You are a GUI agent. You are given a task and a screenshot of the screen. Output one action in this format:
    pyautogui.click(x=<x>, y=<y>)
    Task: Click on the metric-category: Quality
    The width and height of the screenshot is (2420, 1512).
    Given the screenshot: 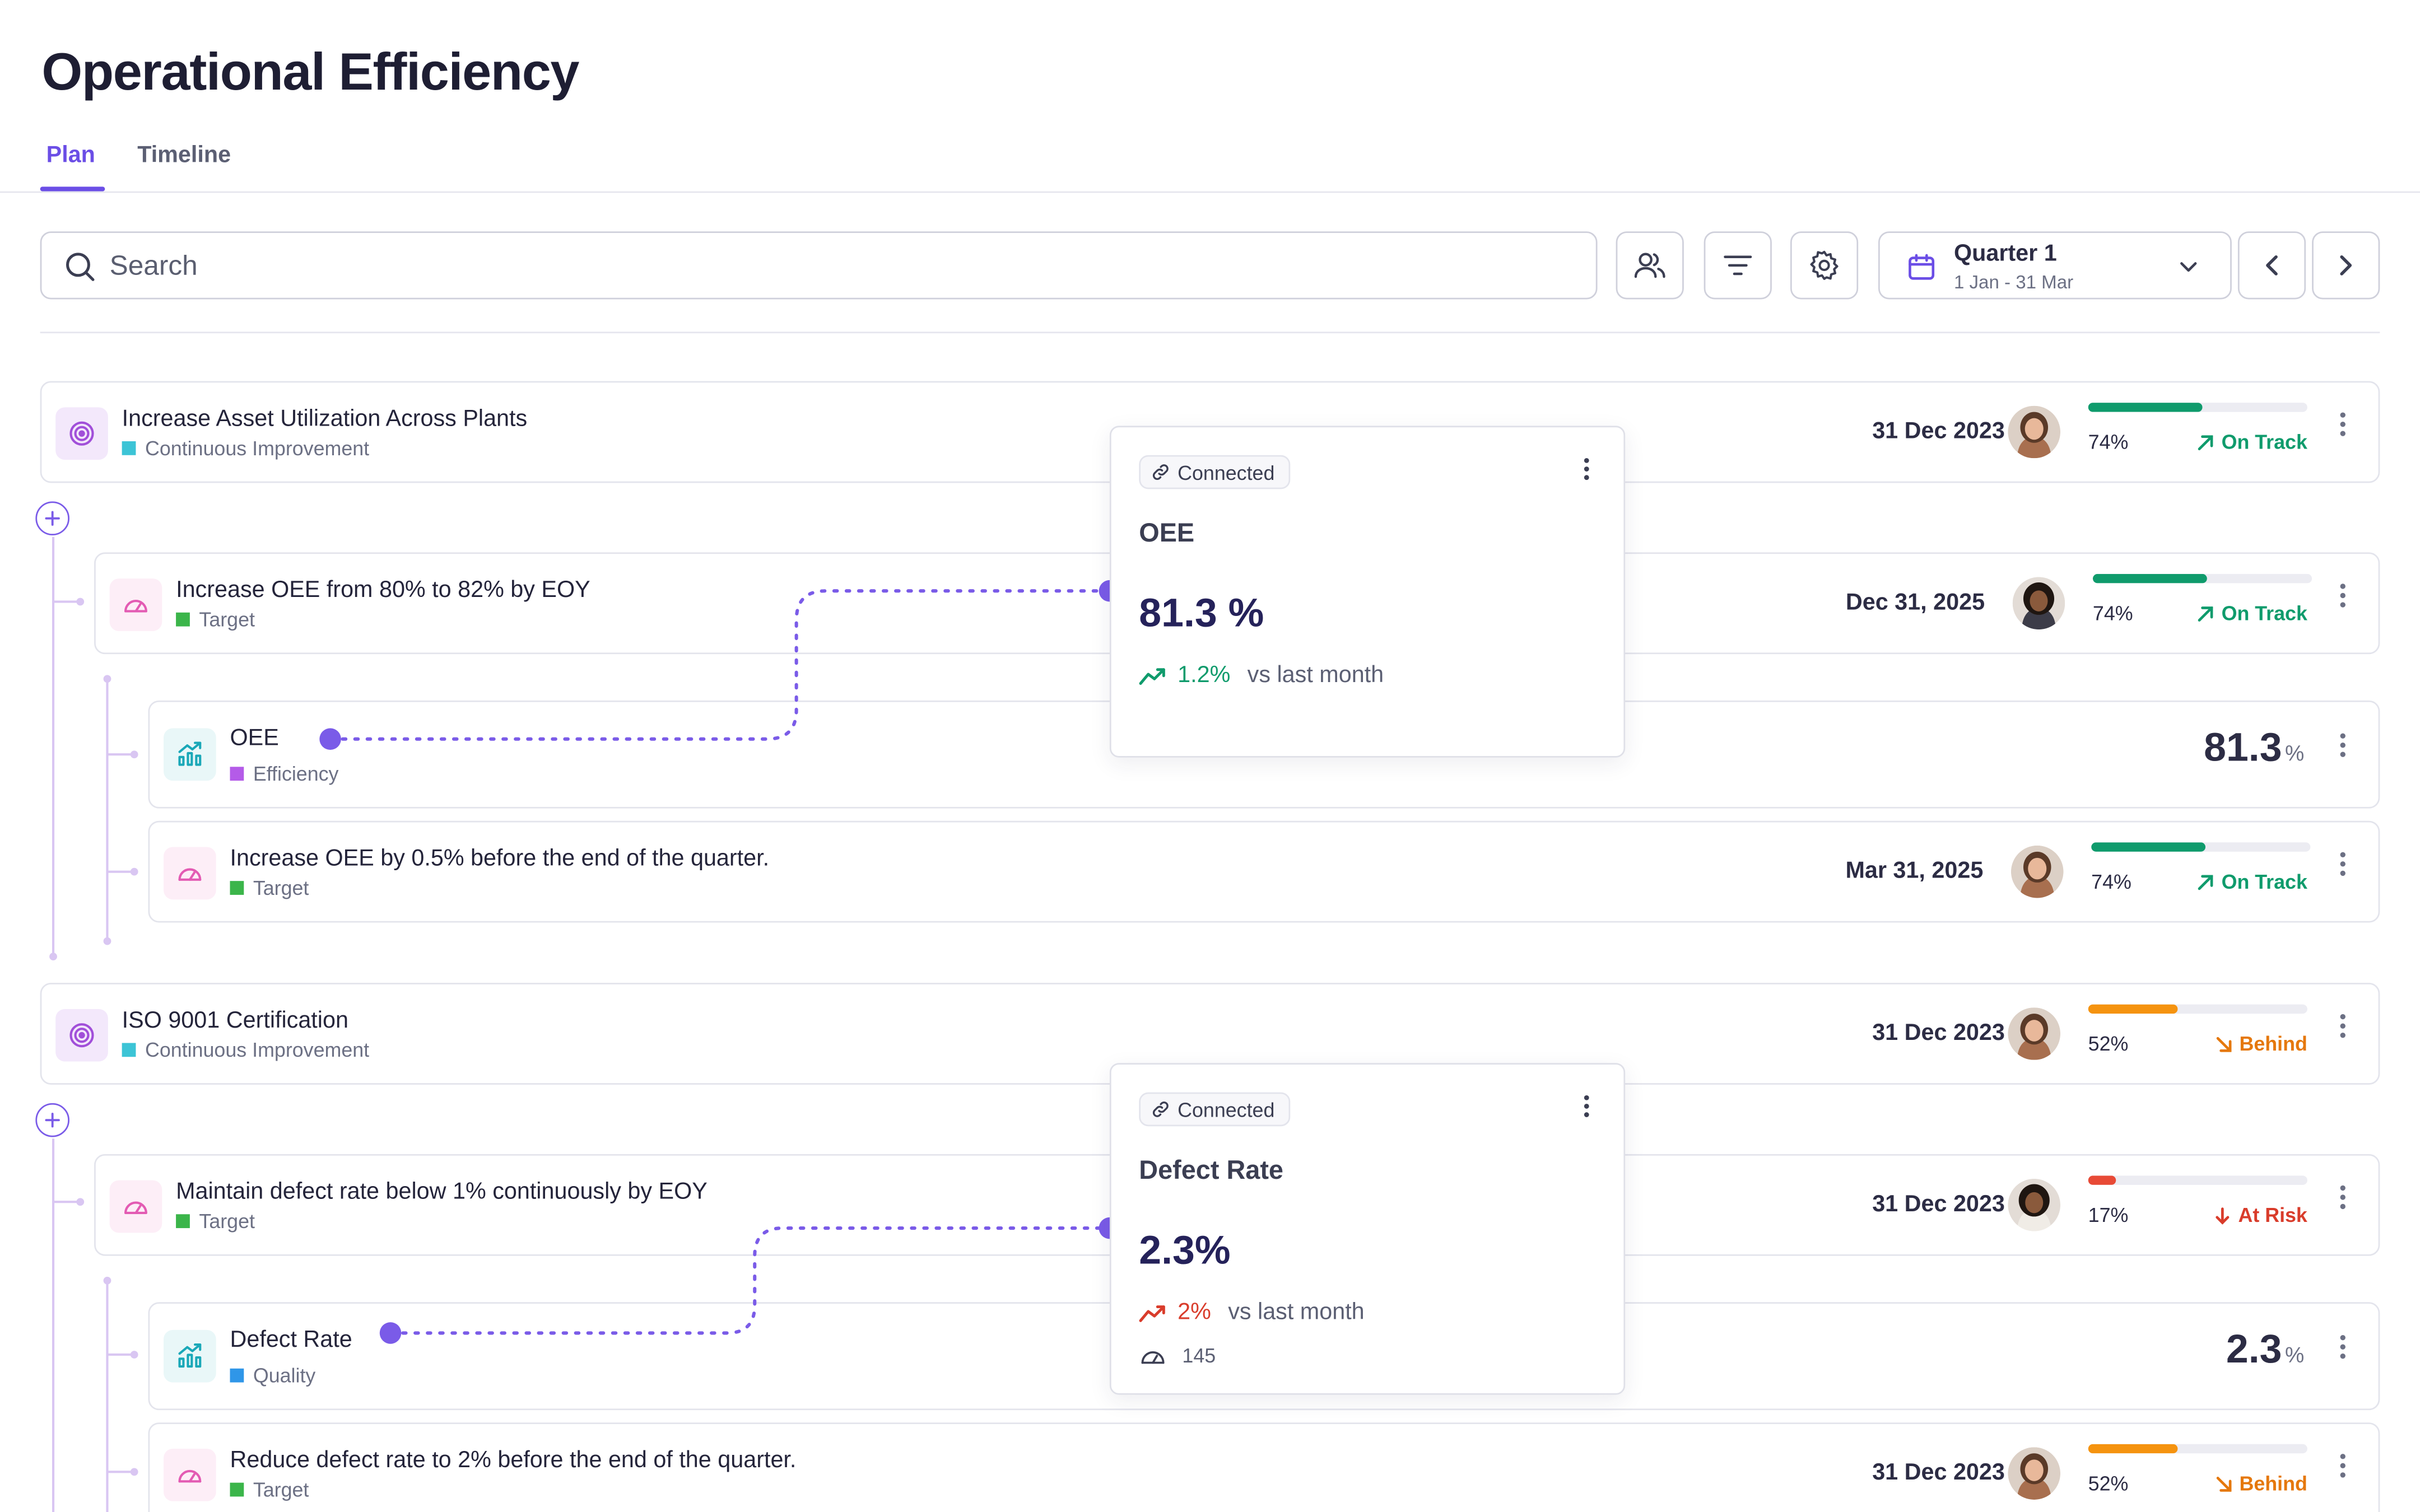 What is the action you would take?
    pyautogui.click(x=273, y=1376)
    